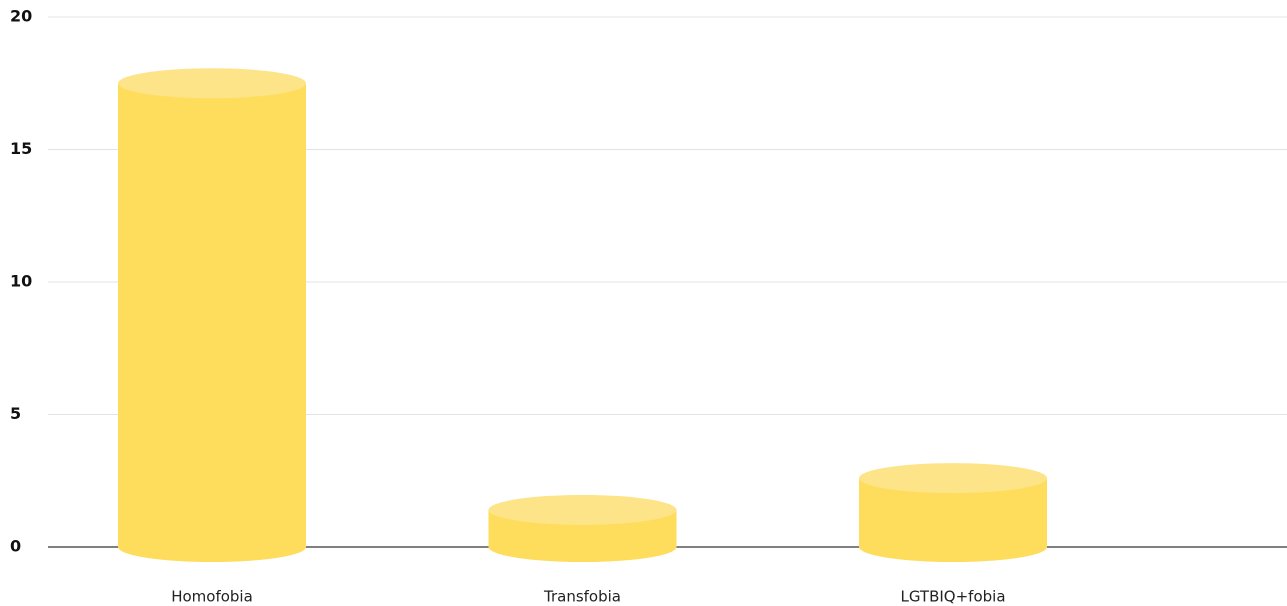 The width and height of the screenshot is (1287, 606). I want to click on y-tick-label: 0, so click(15, 546).